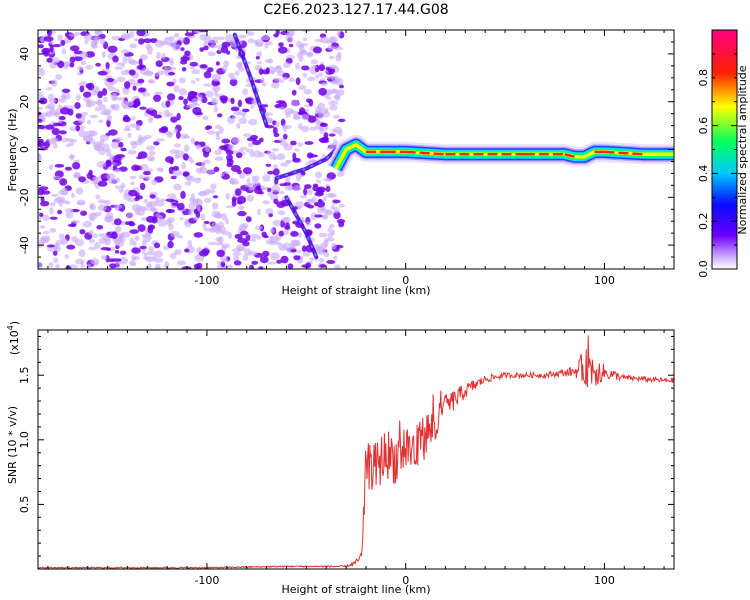 The height and width of the screenshot is (600, 750). Describe the element at coordinates (355, 290) in the screenshot. I see `spectrogram-xlabel: Height of straight line (km)` at that location.